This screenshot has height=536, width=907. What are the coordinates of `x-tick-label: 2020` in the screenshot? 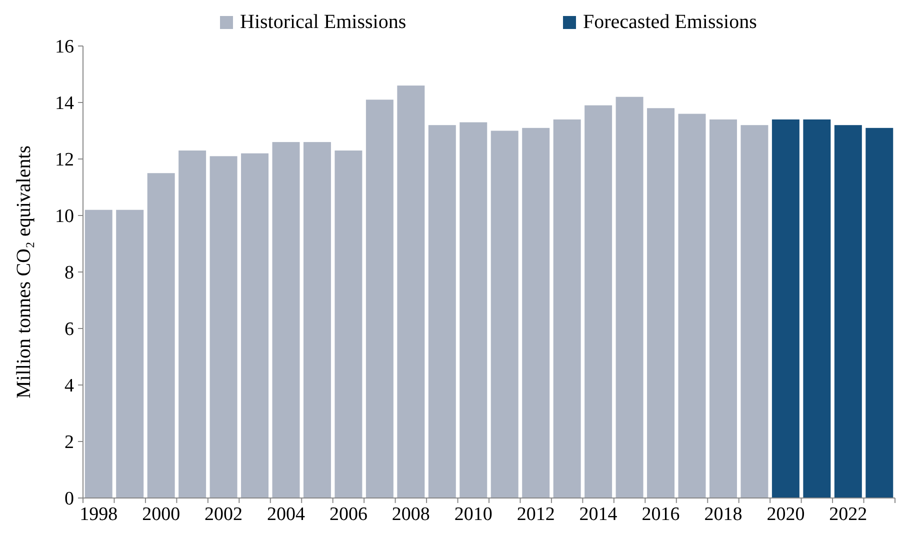 It's located at (785, 514).